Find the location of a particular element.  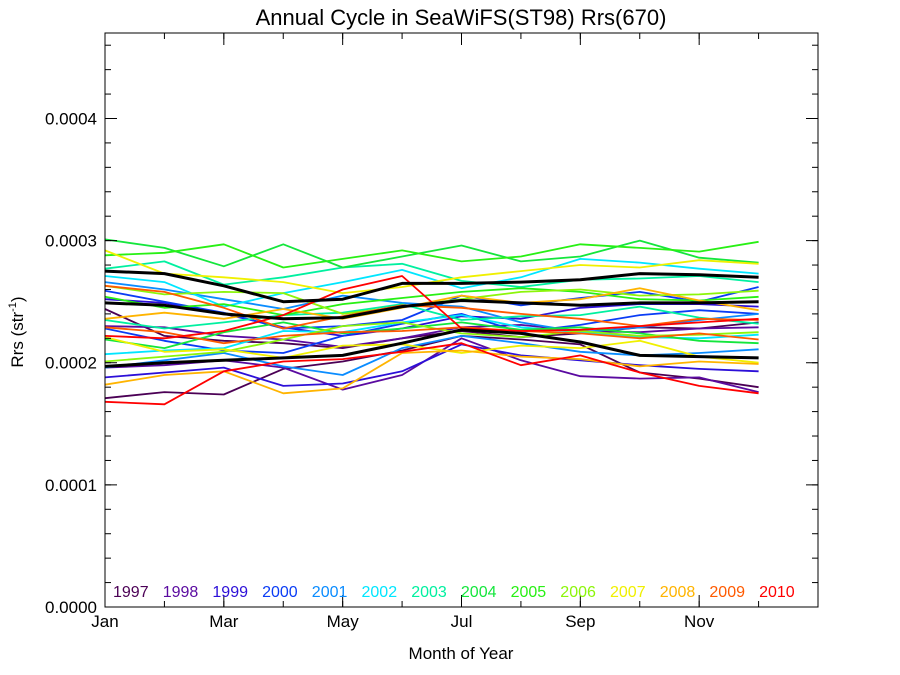

legend-entry-1998: 1998 is located at coordinates (181, 592).